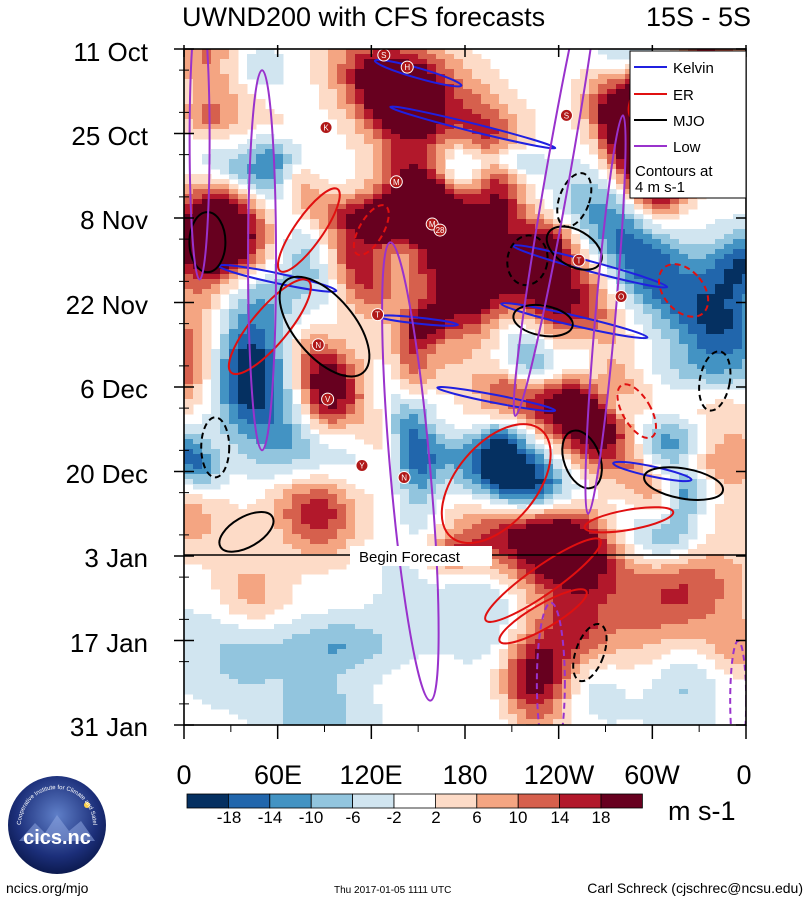 This screenshot has width=809, height=907. I want to click on colorbar-label: 14, so click(560, 817).